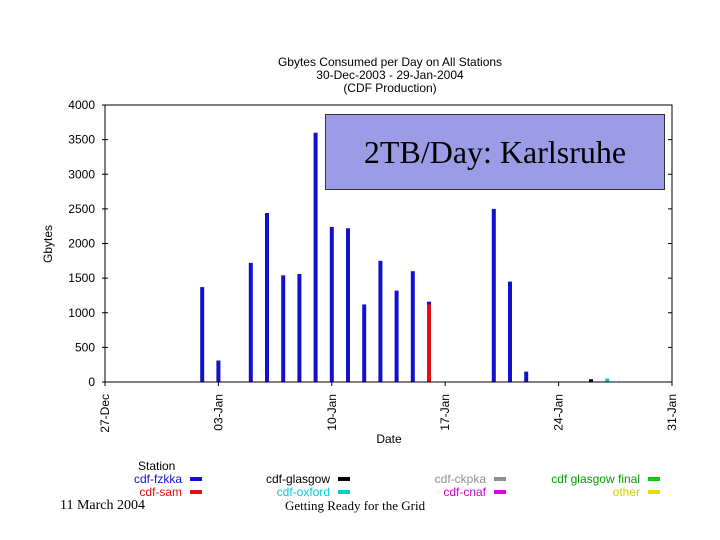 The image size is (720, 540). I want to click on legend-item-other: other, so click(605, 492).